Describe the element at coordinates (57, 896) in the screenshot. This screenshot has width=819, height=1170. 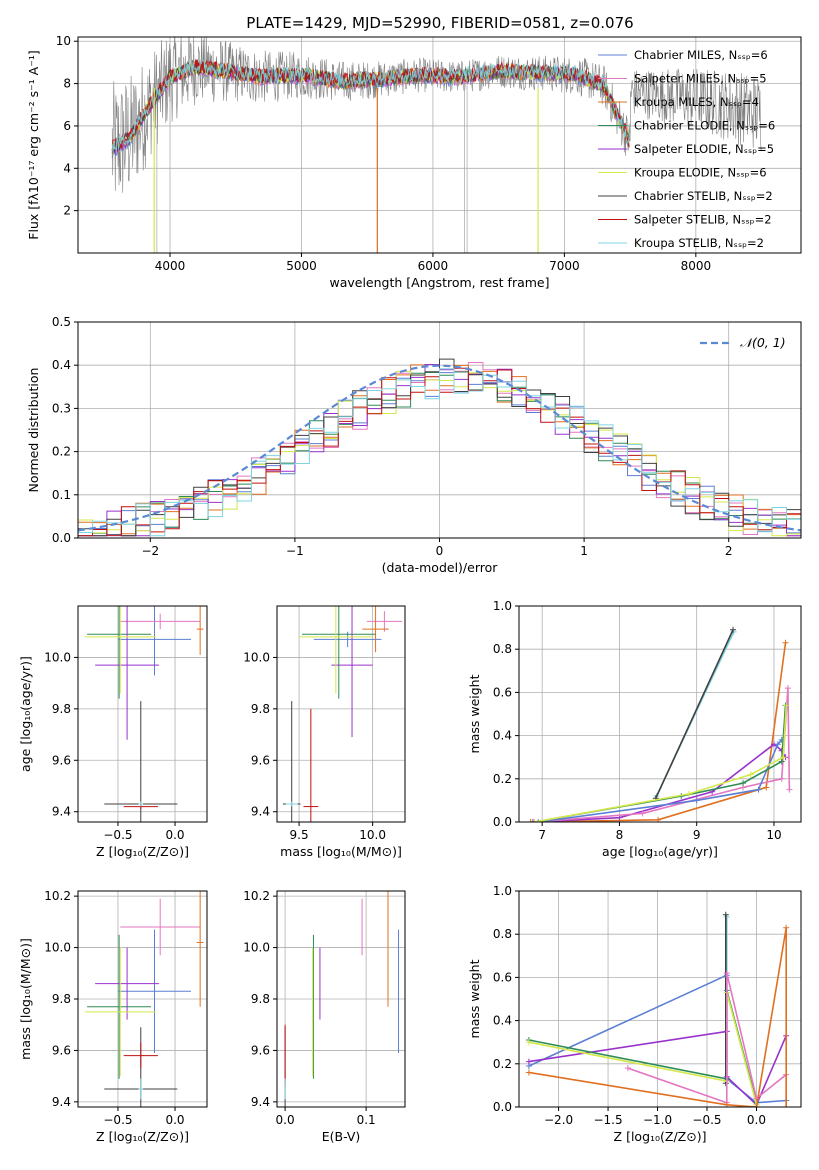
I see `y-tick-label: 10.2` at that location.